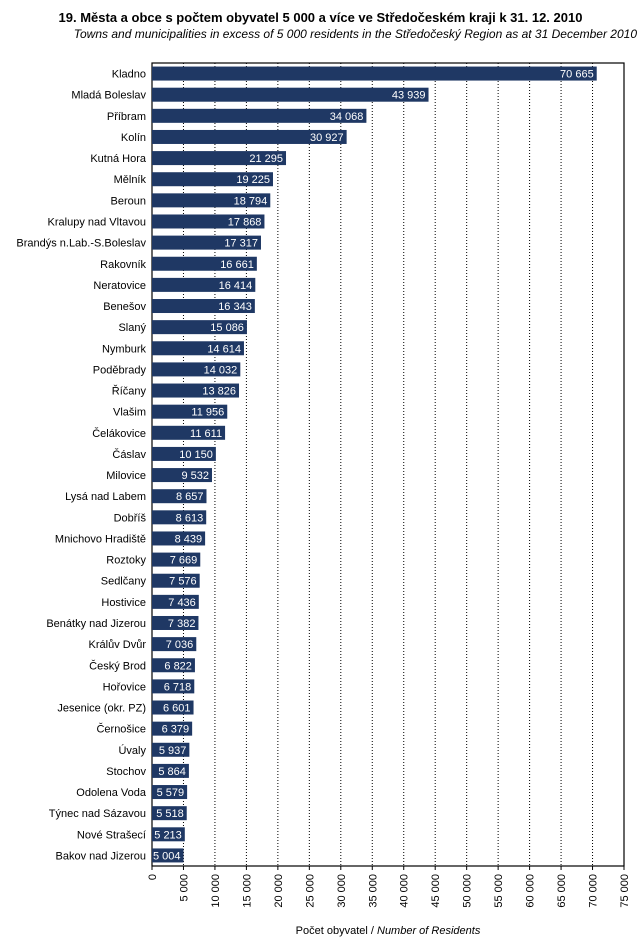 This screenshot has height=949, width=641. I want to click on value-label: 9 532, so click(195, 476).